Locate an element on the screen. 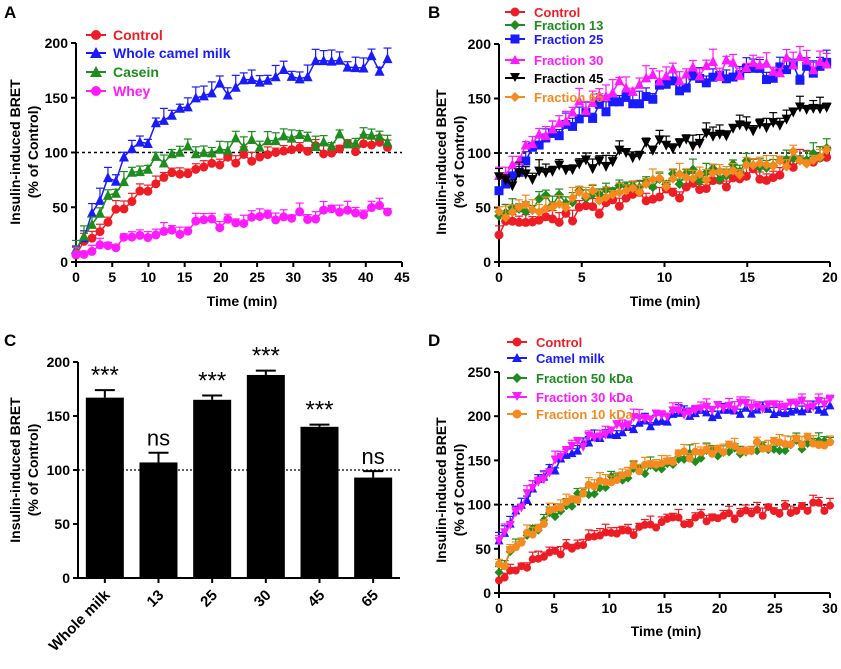 The image size is (841, 669). y-axis-label: Insulin-induced BRET is located at coordinates (15, 470).